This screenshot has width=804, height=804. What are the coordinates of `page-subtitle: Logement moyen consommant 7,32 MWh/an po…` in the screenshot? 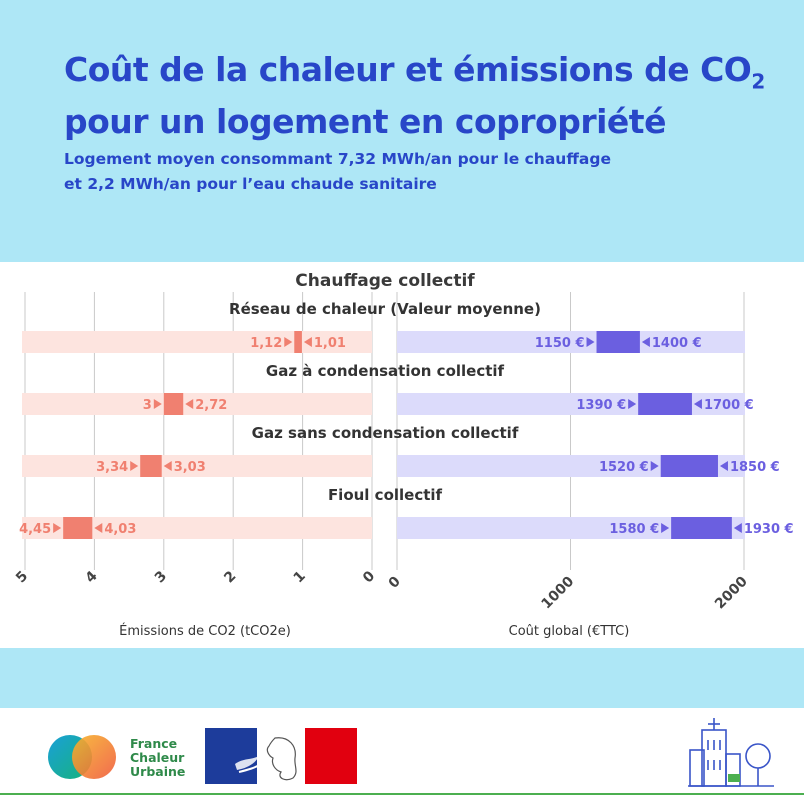 It's located at (414, 172).